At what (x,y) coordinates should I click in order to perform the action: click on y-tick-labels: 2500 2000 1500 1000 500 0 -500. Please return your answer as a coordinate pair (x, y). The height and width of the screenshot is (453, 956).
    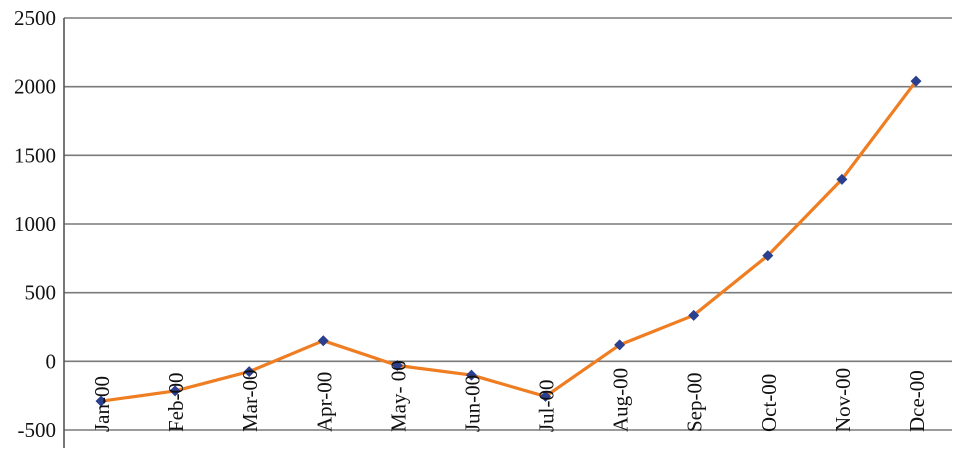
    Looking at the image, I should click on (35, 224).